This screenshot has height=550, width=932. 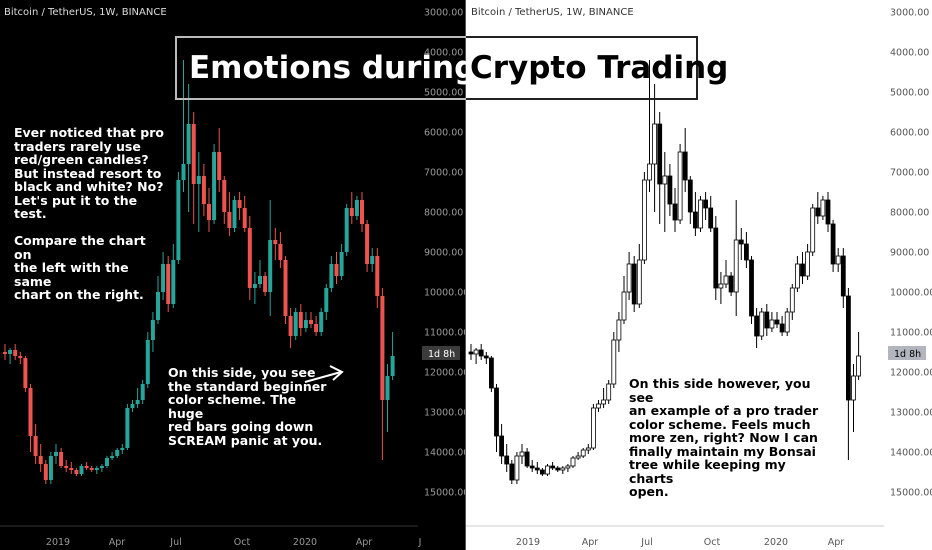 I want to click on title-left-part: Emotions during, so click(x=333, y=68).